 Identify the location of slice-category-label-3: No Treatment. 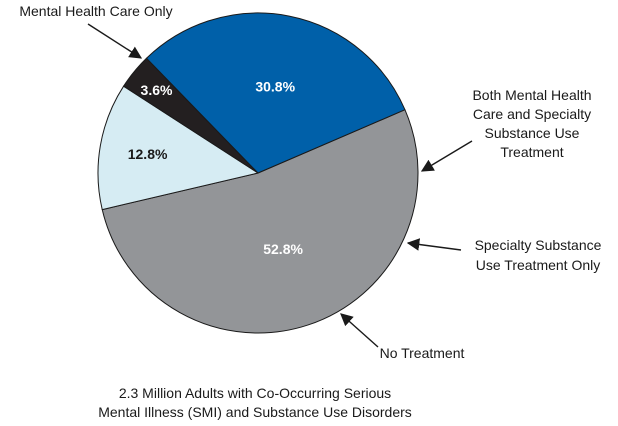
(422, 353).